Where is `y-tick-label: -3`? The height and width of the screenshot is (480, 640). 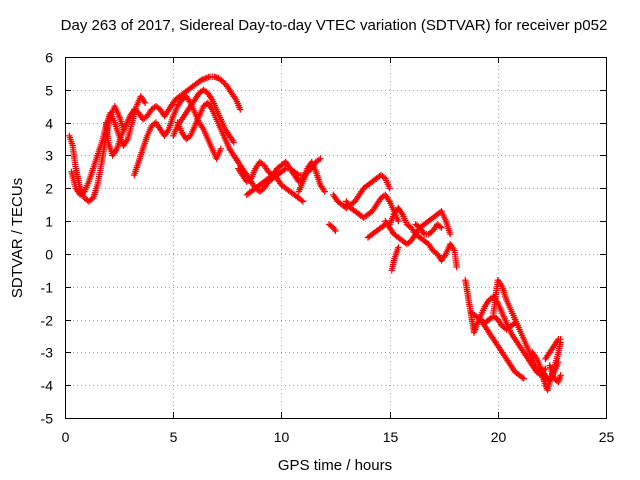
y-tick-label: -3 is located at coordinates (47, 353).